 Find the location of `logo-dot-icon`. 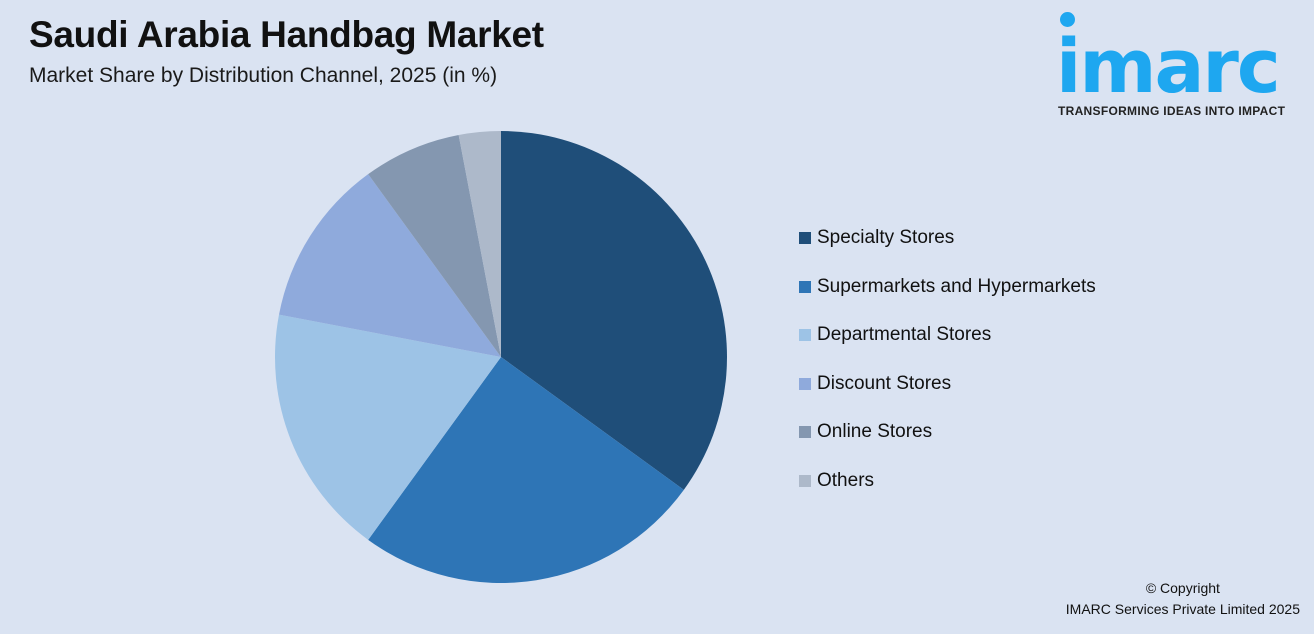

logo-dot-icon is located at coordinates (1067, 19).